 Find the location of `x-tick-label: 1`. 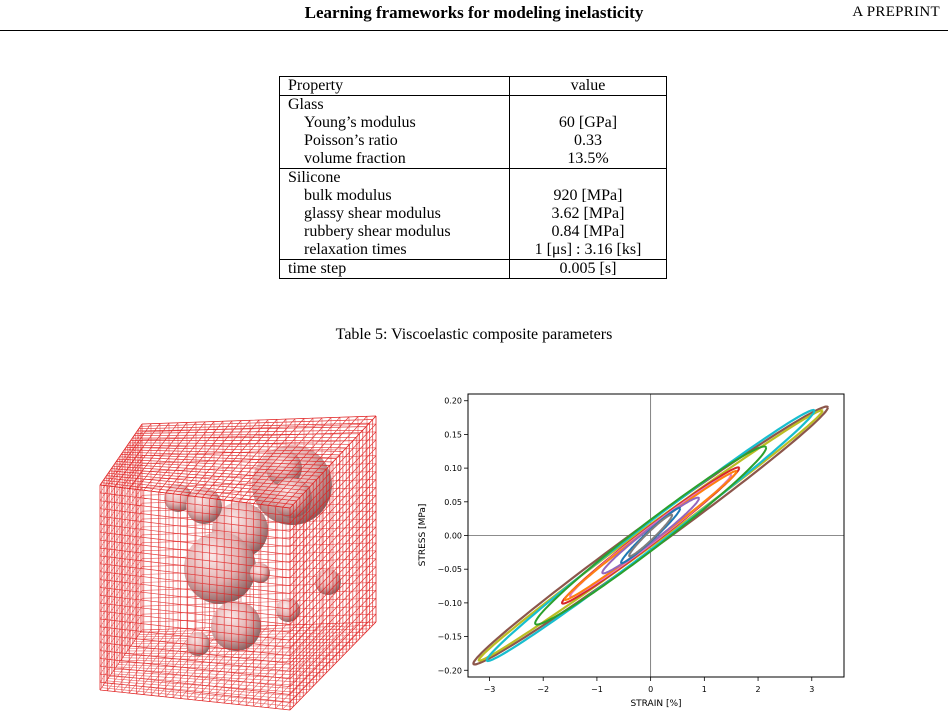

x-tick-label: 1 is located at coordinates (704, 689).